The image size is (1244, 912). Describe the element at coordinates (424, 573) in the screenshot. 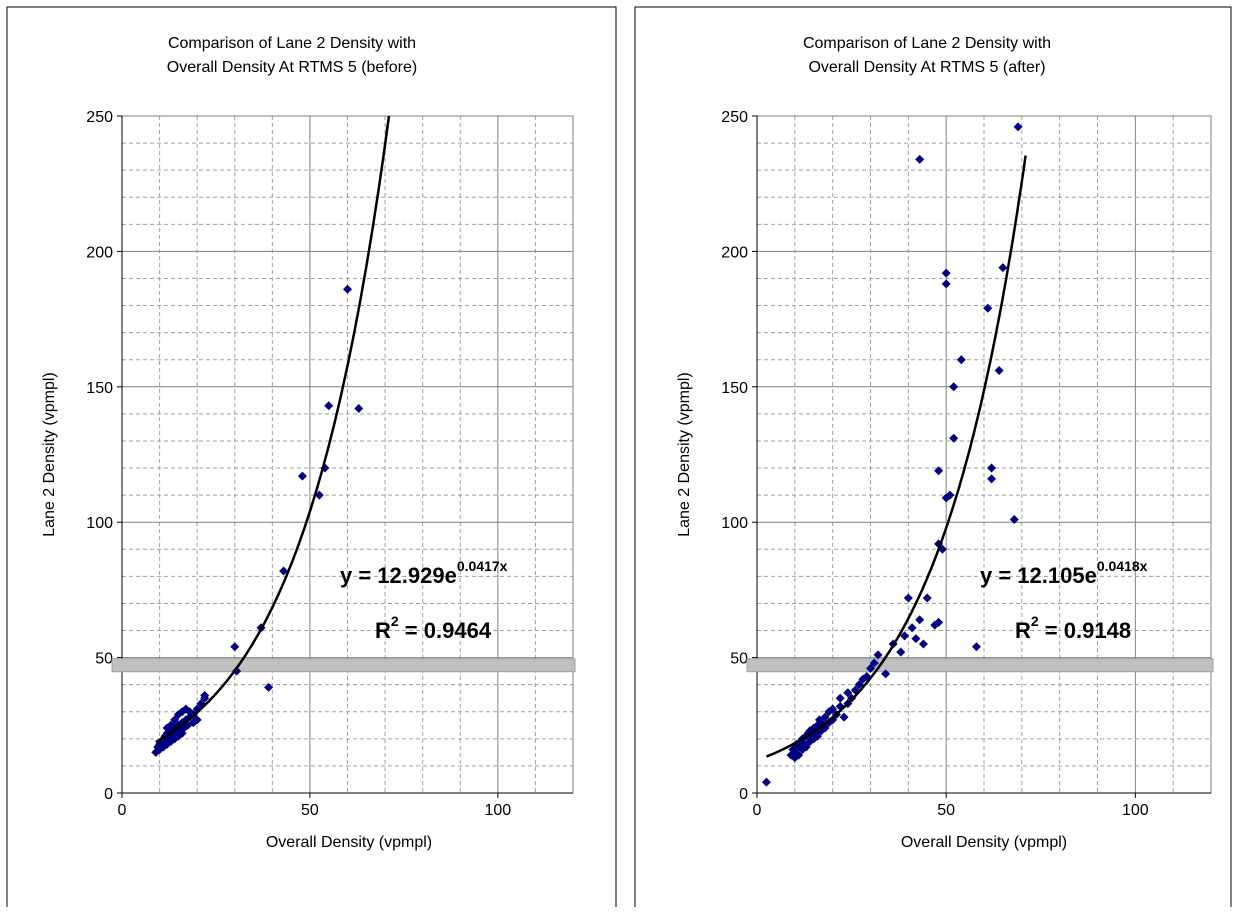

I see `trendline-equation: y = 12.929e0.0417x` at that location.